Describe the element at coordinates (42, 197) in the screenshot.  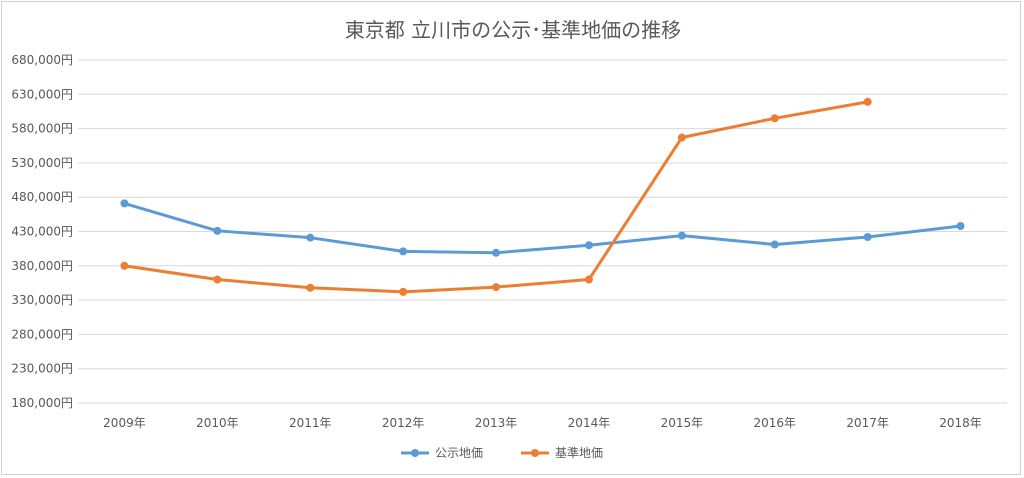
I see `y-tick-label: 480,000円` at that location.